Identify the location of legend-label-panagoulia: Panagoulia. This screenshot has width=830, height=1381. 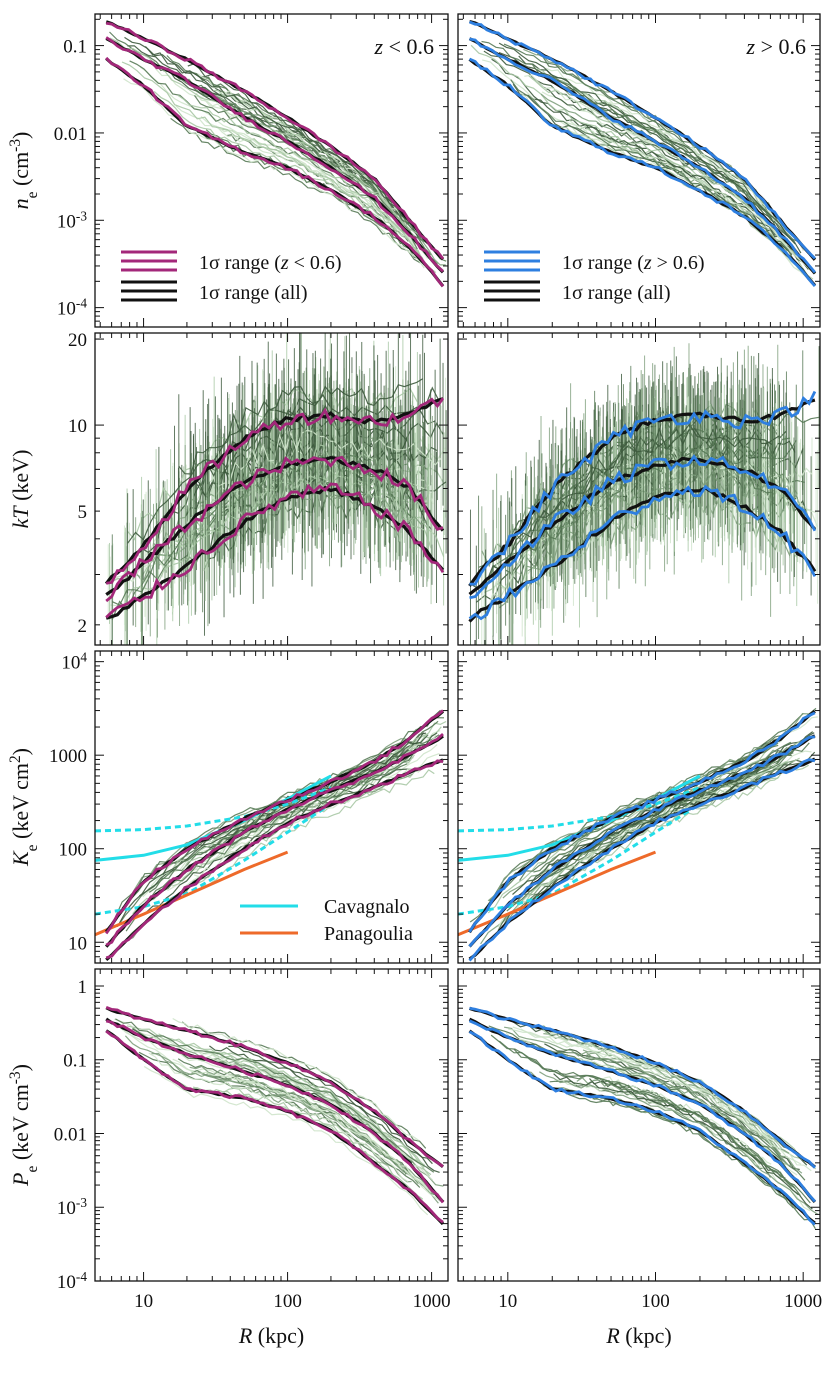
(368, 934).